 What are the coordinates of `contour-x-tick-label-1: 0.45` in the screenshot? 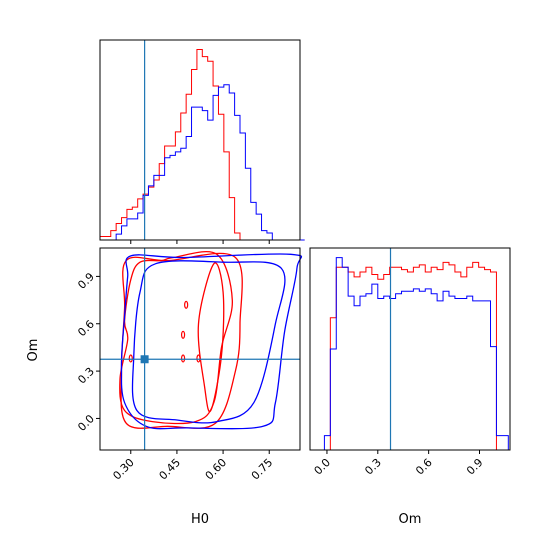 It's located at (170, 469).